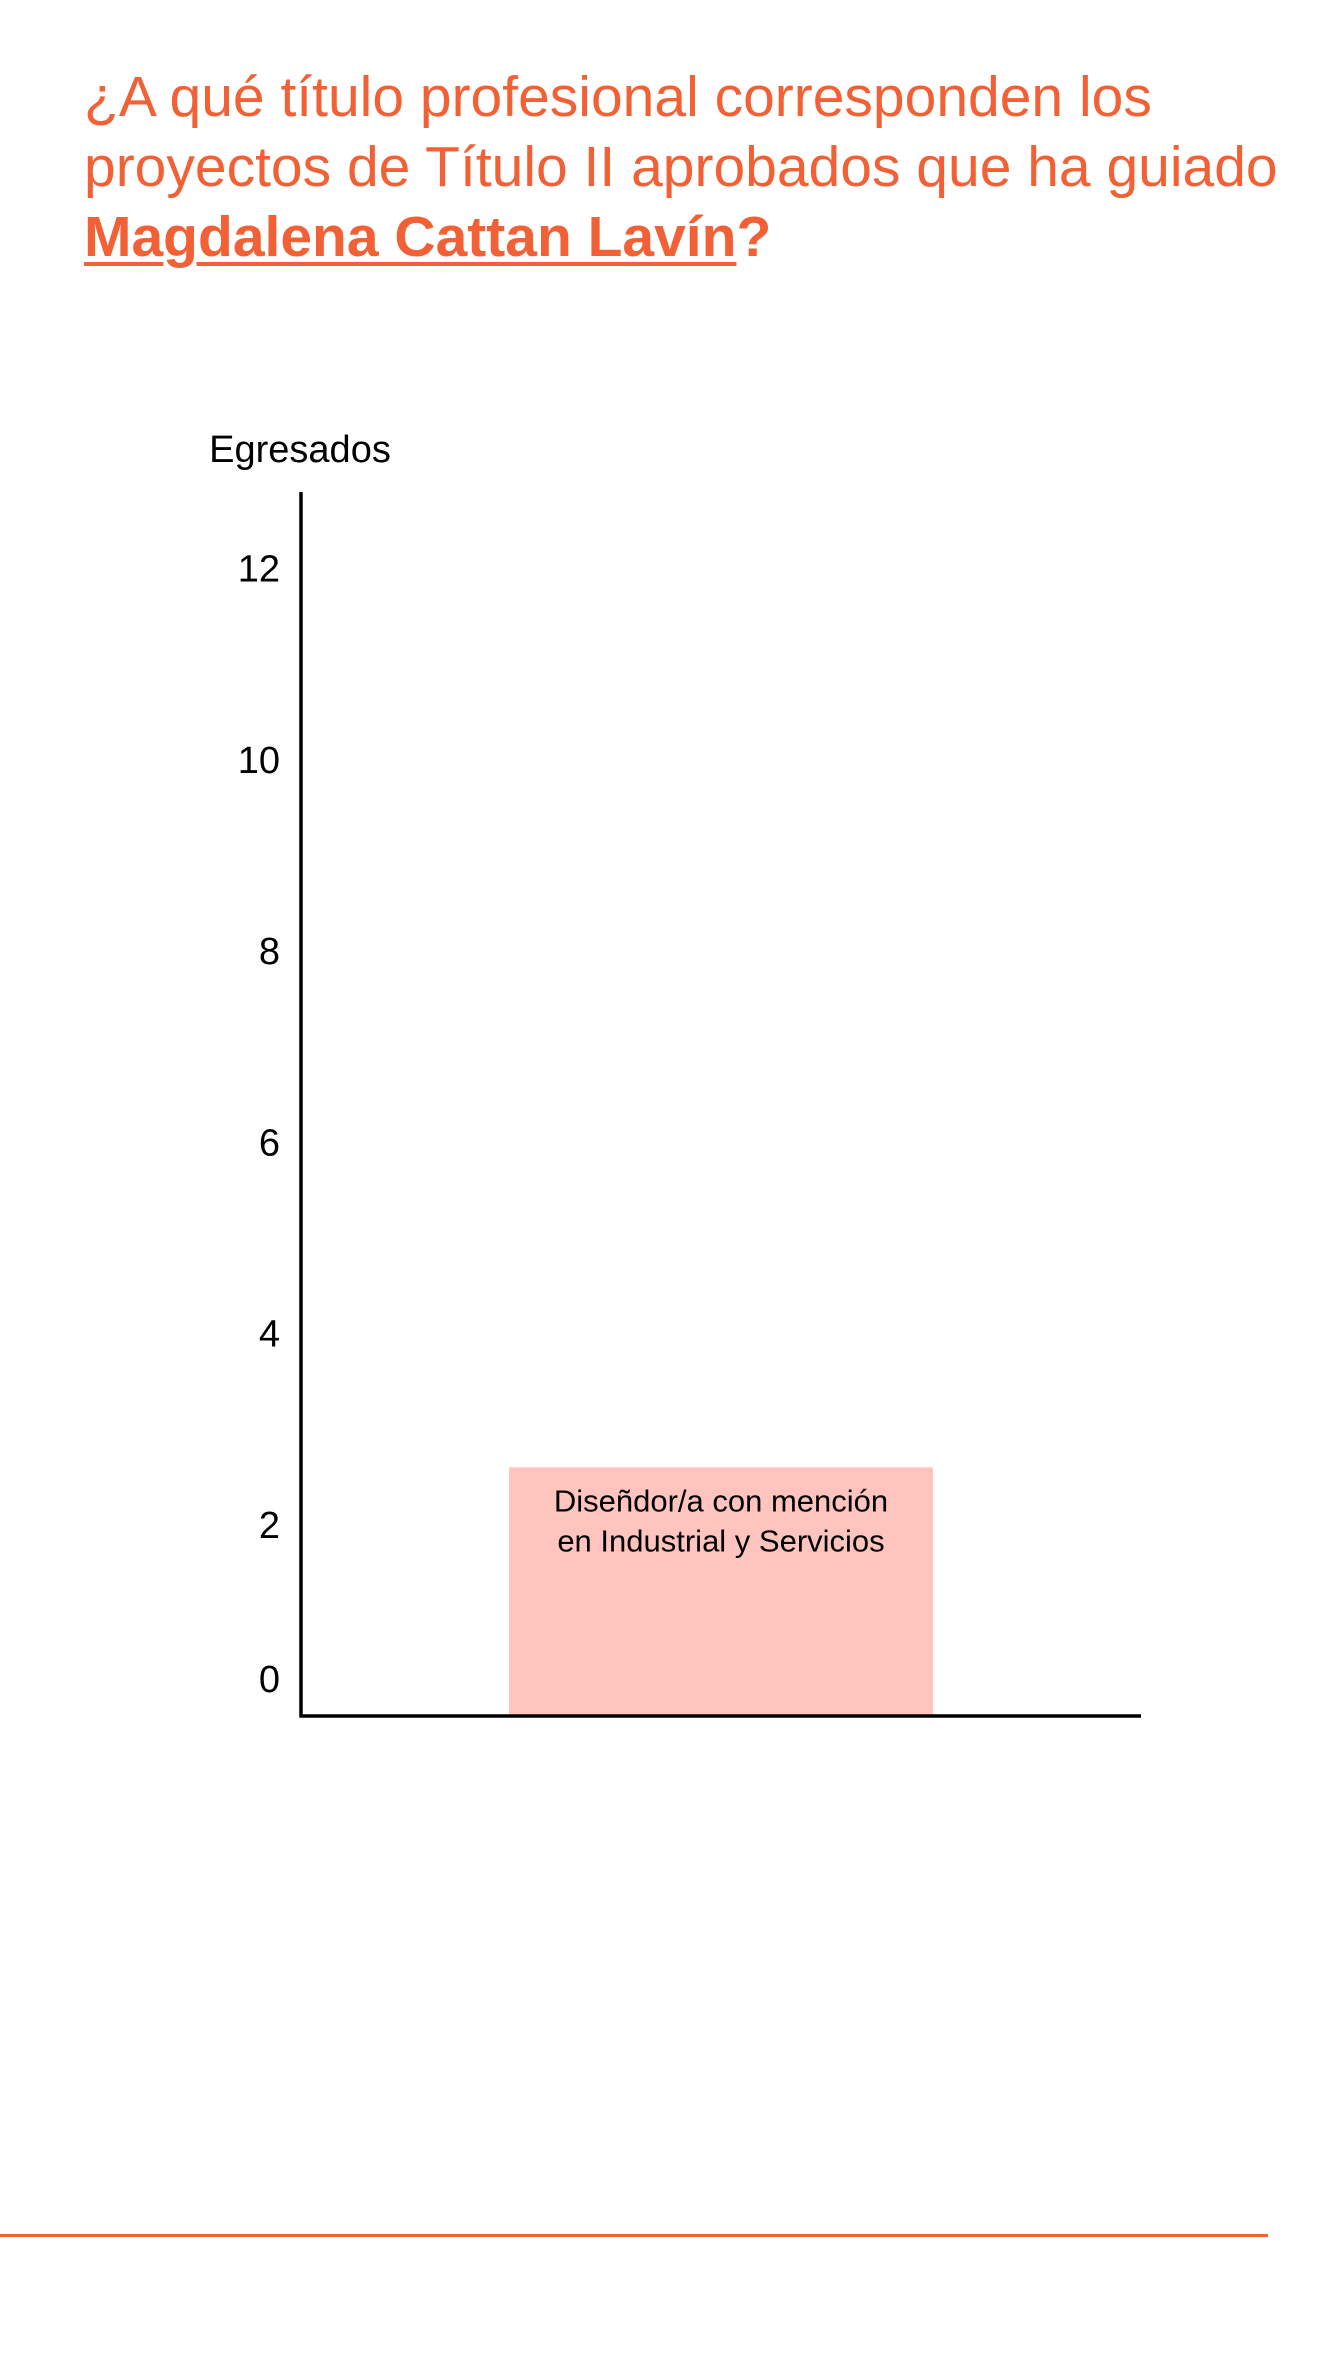 The height and width of the screenshot is (2376, 1334). Describe the element at coordinates (269, 1143) in the screenshot. I see `y-tick-label: 6` at that location.